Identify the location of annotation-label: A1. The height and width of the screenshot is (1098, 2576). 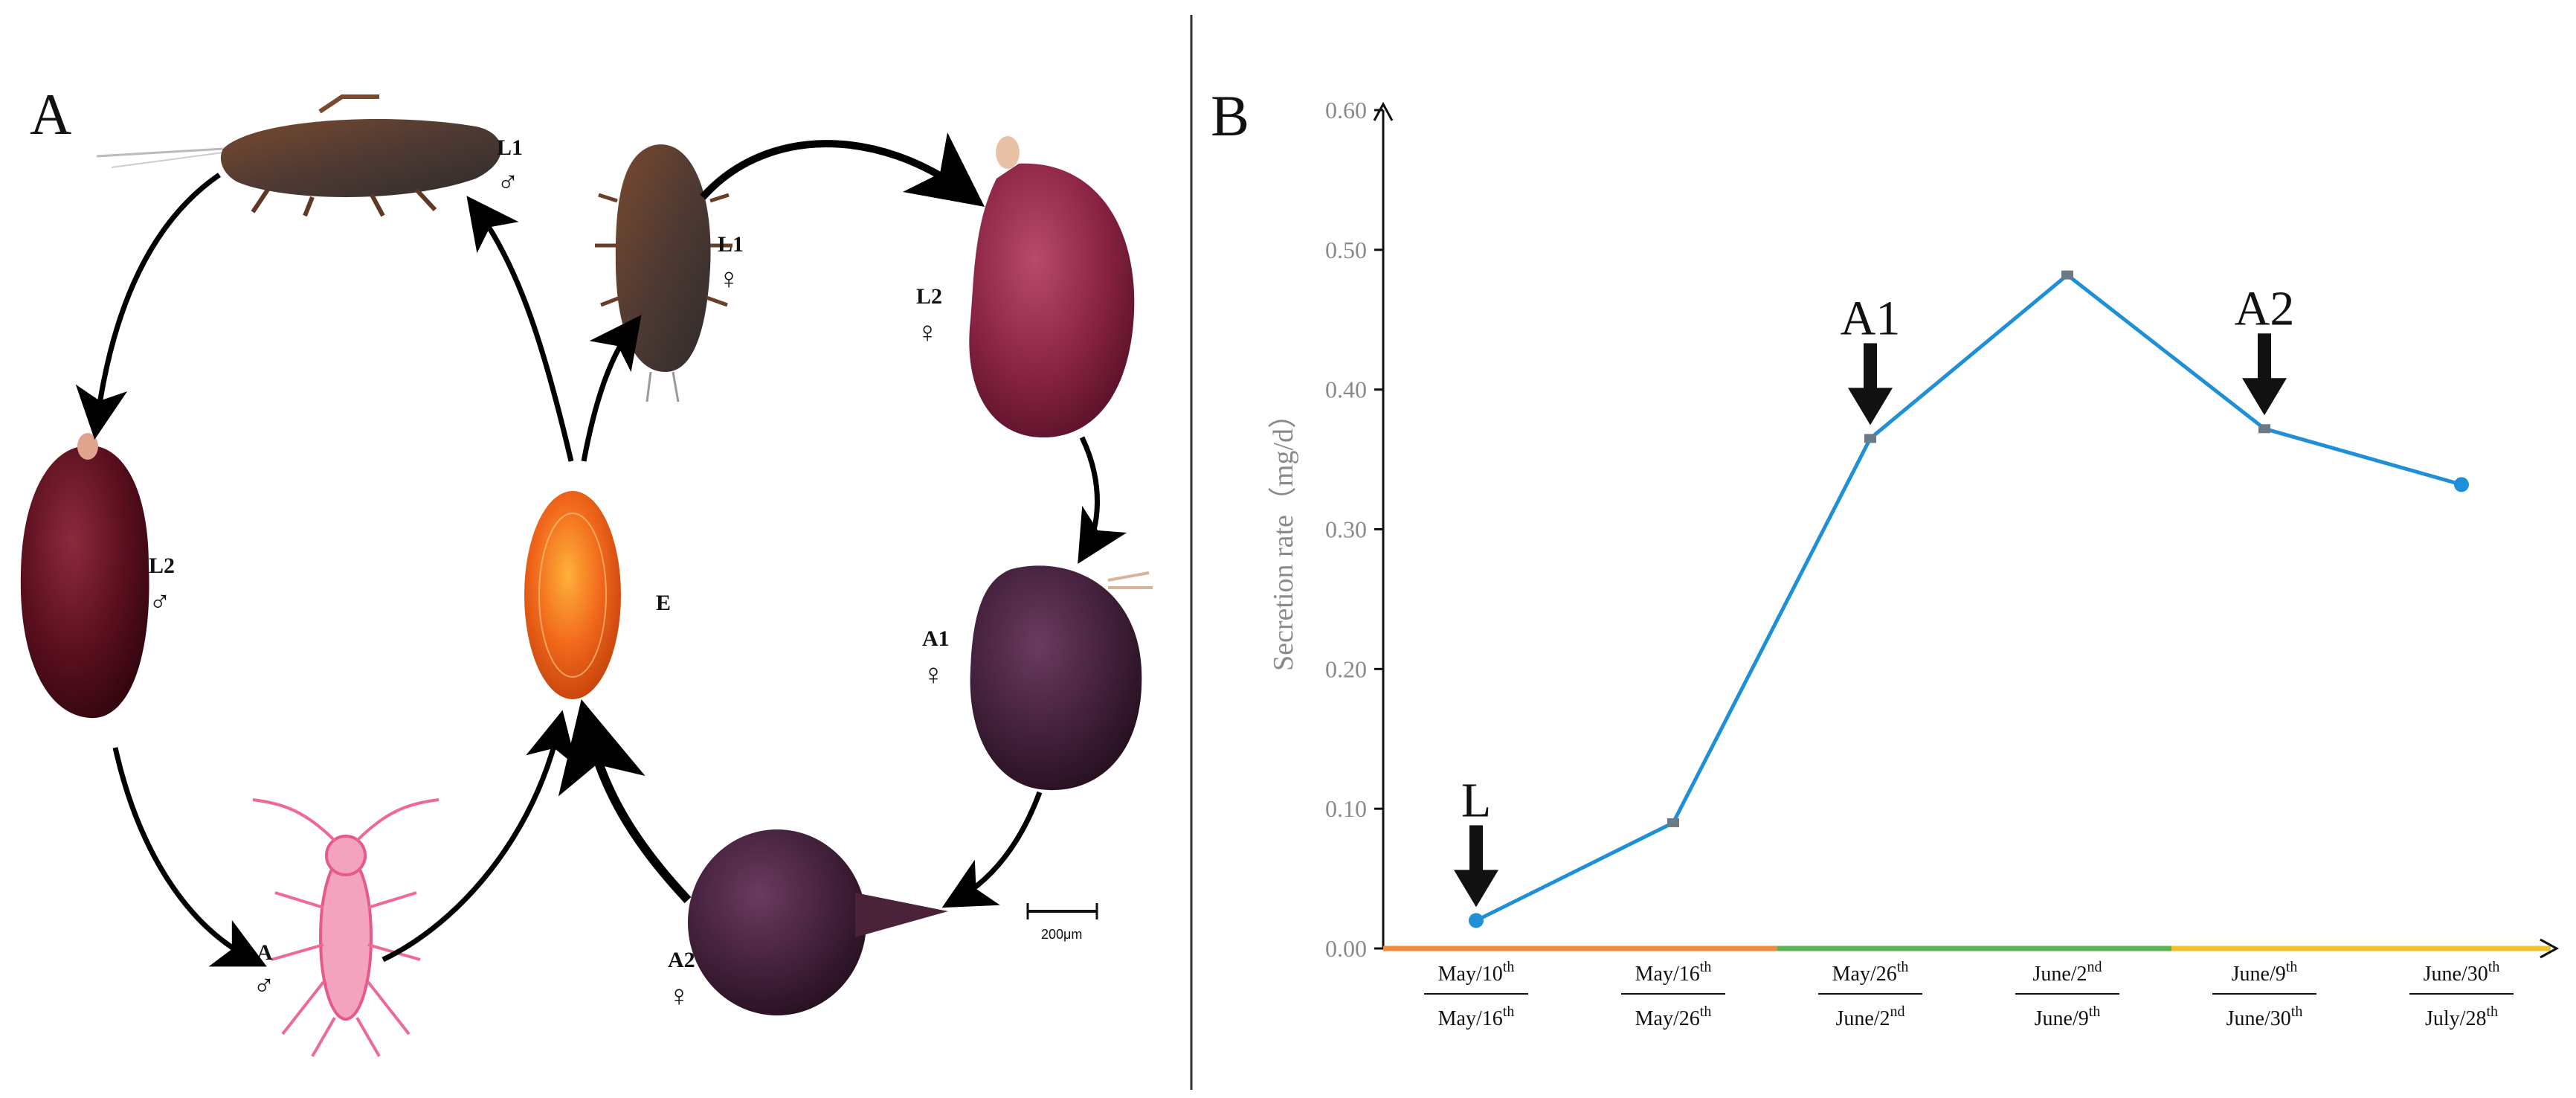
(1871, 318).